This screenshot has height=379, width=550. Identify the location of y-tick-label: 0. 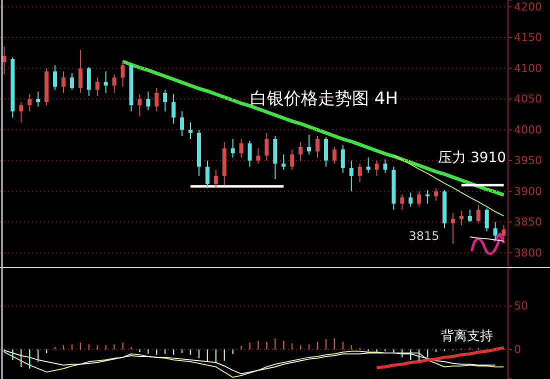
(517, 349).